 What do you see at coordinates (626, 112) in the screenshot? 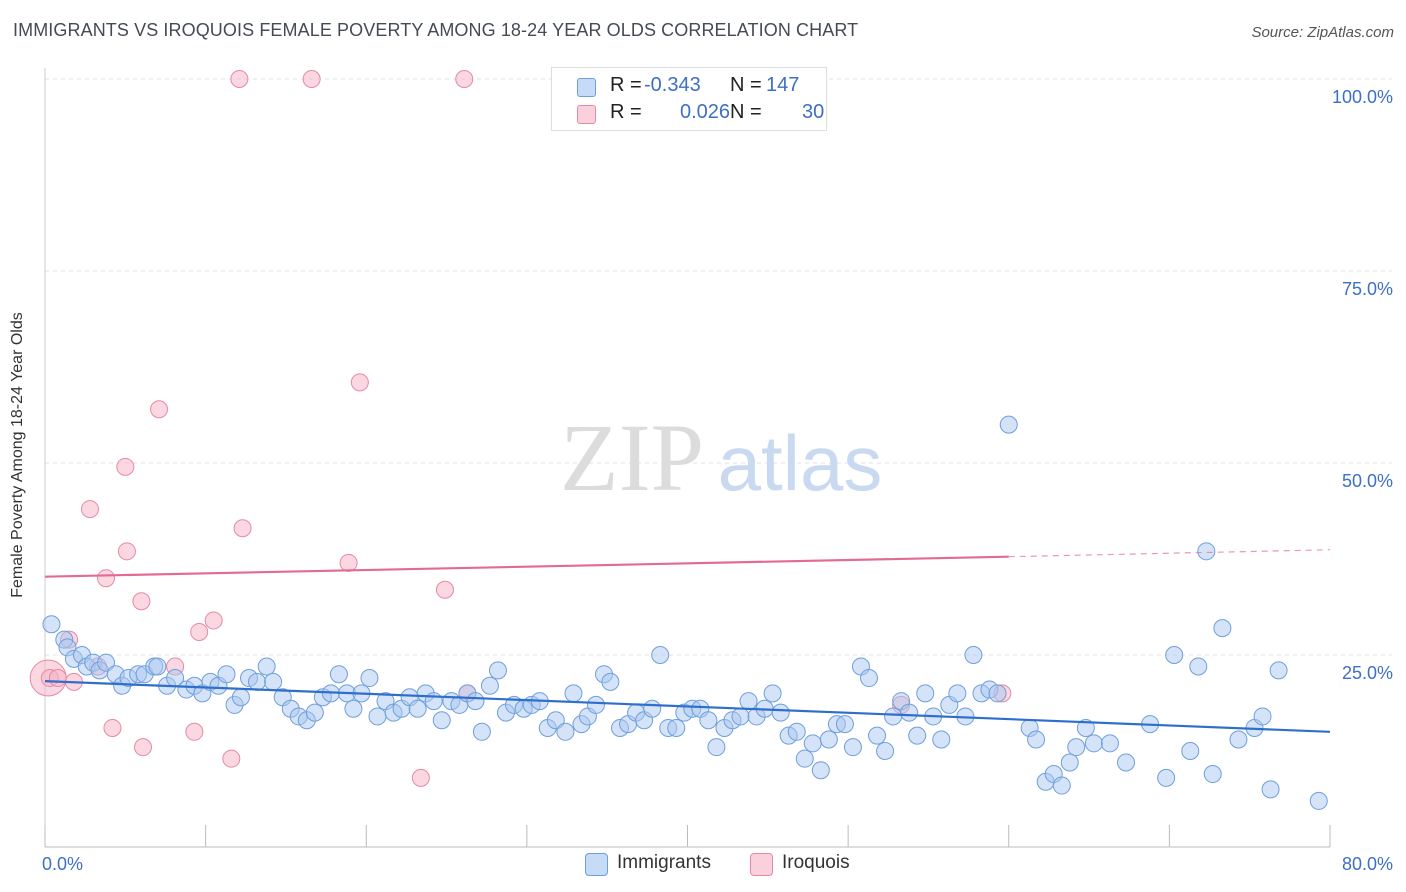
I see `r-label: R =` at bounding box center [626, 112].